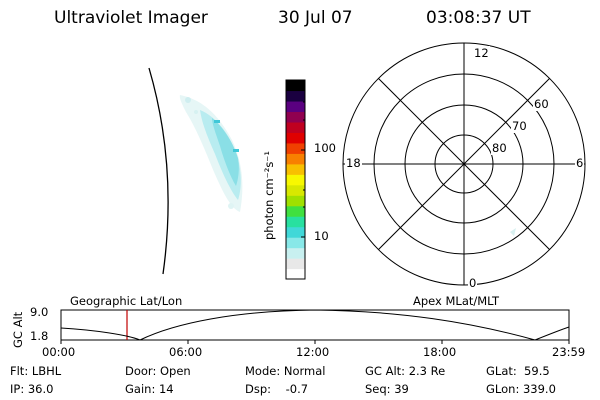  Describe the element at coordinates (158, 371) in the screenshot. I see `door-info: Door: Open` at that location.